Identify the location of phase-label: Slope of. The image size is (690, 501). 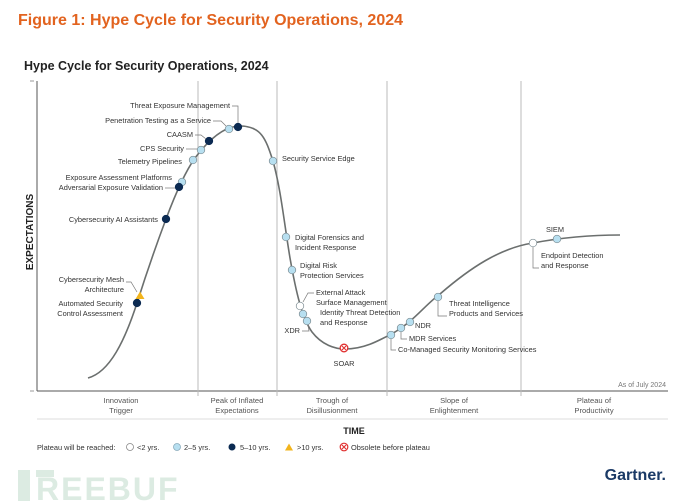
(454, 400).